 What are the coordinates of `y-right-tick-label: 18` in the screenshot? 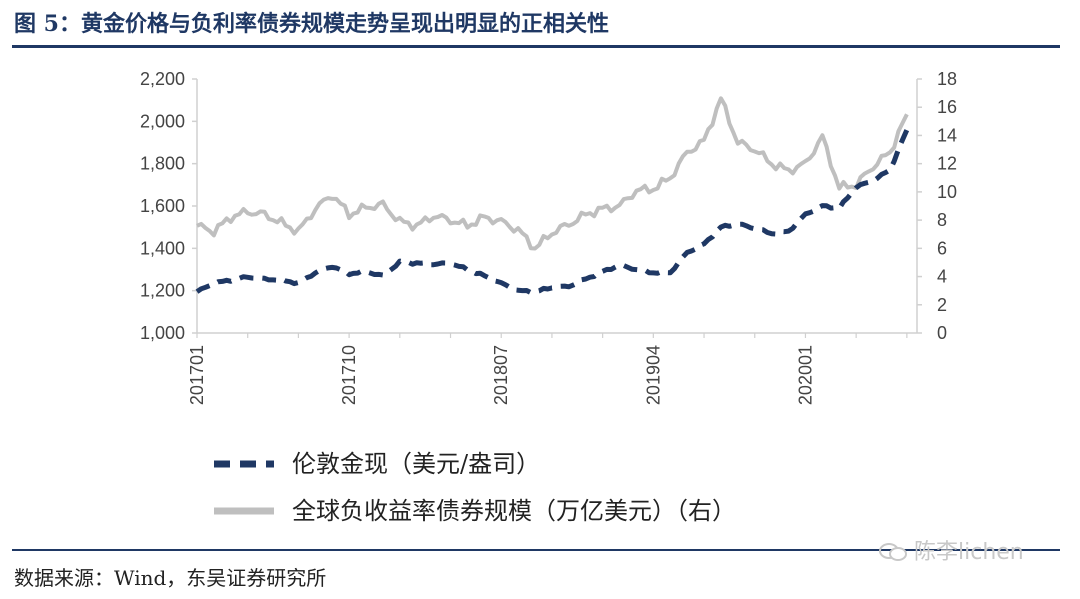 It's located at (947, 79).